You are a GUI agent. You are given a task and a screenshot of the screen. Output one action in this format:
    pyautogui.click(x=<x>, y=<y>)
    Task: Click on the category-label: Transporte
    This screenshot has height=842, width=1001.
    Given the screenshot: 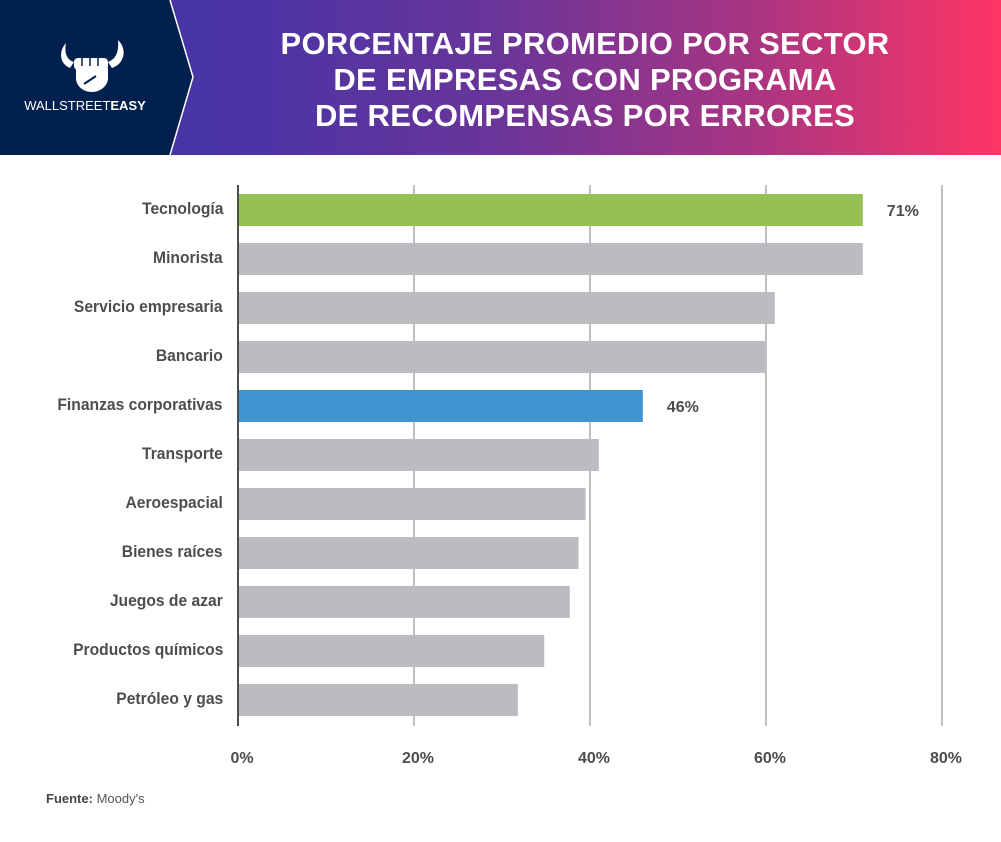 What is the action you would take?
    pyautogui.click(x=182, y=453)
    